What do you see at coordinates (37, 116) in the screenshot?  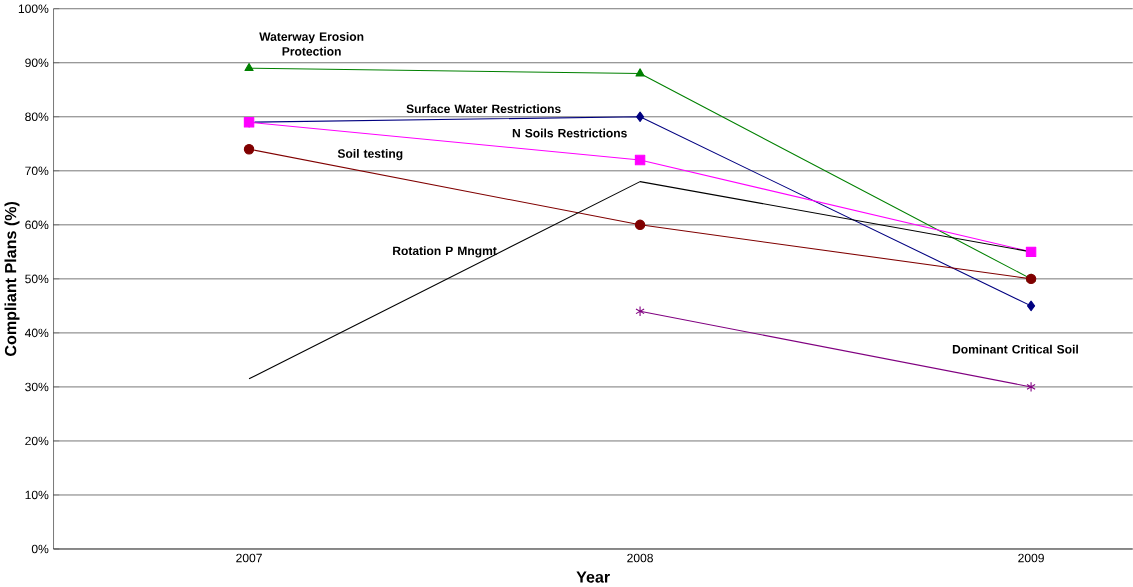 I see `y-tick-label: 80%` at bounding box center [37, 116].